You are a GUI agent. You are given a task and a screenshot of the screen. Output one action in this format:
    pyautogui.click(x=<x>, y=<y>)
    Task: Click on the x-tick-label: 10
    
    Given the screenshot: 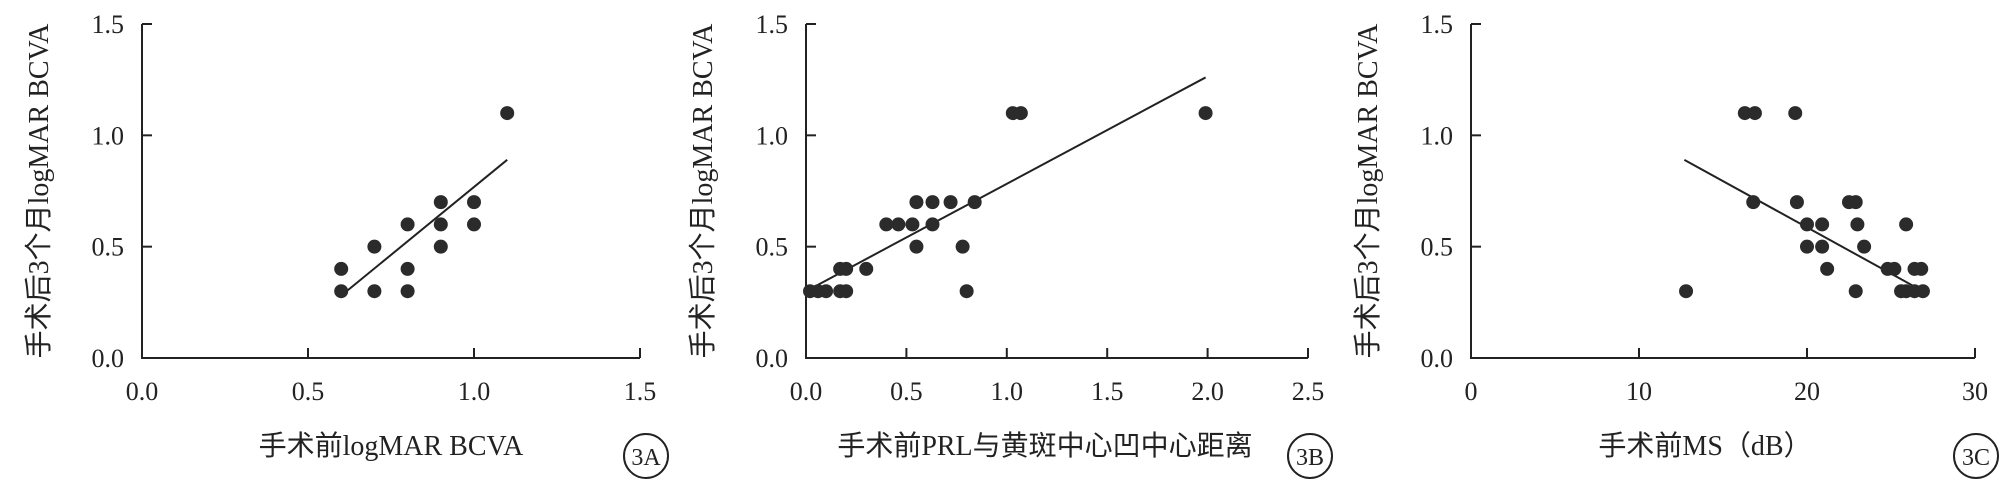 What is the action you would take?
    pyautogui.click(x=1639, y=391)
    